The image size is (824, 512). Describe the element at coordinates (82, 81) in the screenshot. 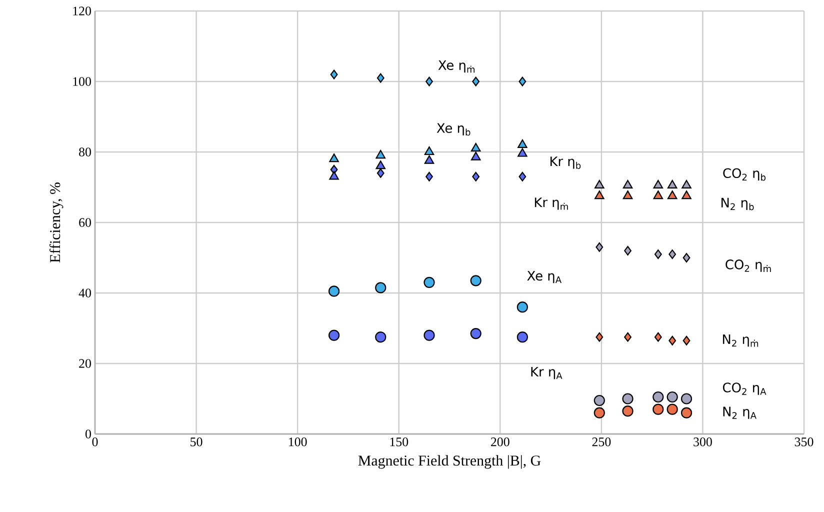

I see `y-tick-label: 100` at that location.